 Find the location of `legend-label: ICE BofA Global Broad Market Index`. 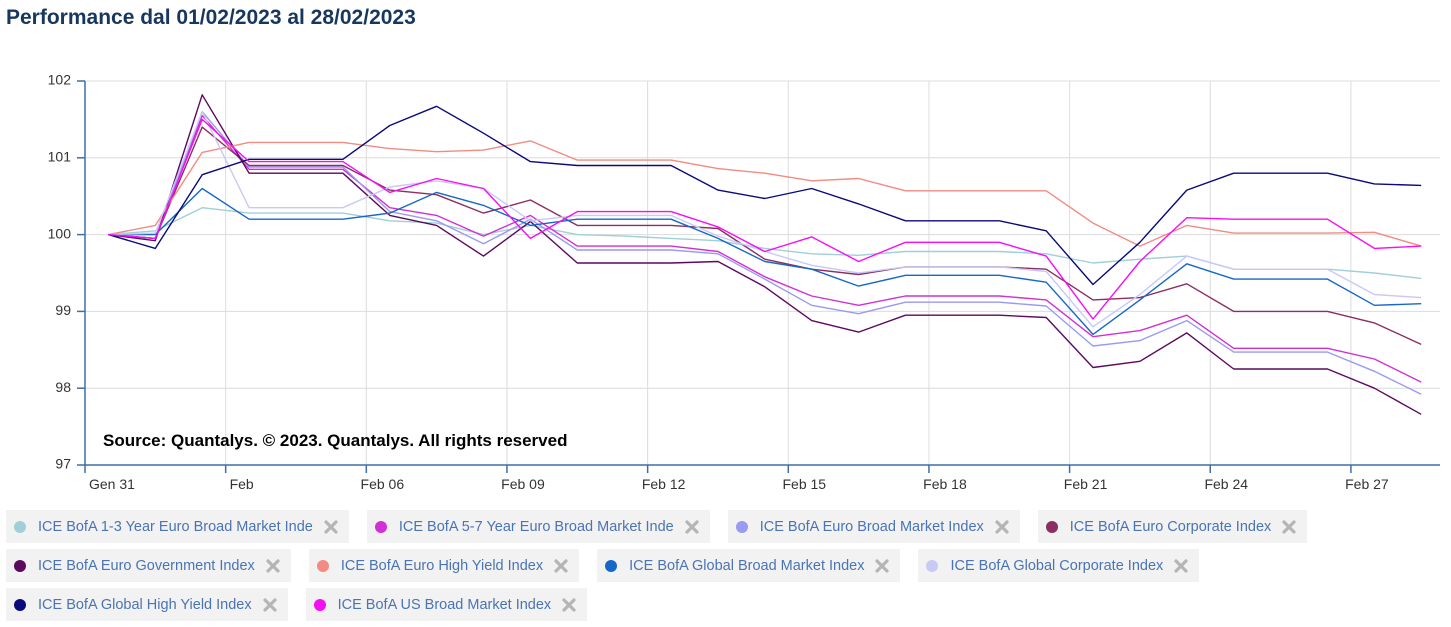

legend-label: ICE BofA Global Broad Market Index is located at coordinates (747, 565).